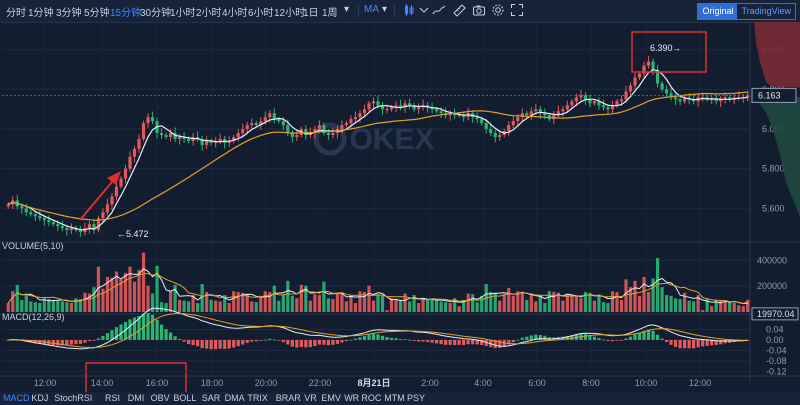  What do you see at coordinates (352, 398) in the screenshot?
I see `indicator-tab-wr: WR` at bounding box center [352, 398].